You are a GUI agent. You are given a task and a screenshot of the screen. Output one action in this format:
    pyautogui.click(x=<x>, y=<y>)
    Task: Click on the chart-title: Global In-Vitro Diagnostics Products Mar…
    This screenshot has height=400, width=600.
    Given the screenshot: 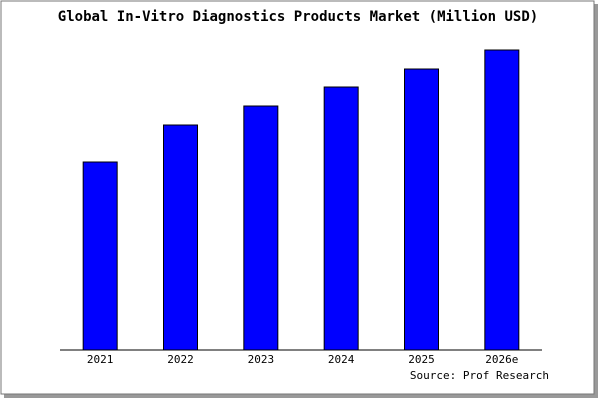 What is the action you would take?
    pyautogui.click(x=298, y=17)
    